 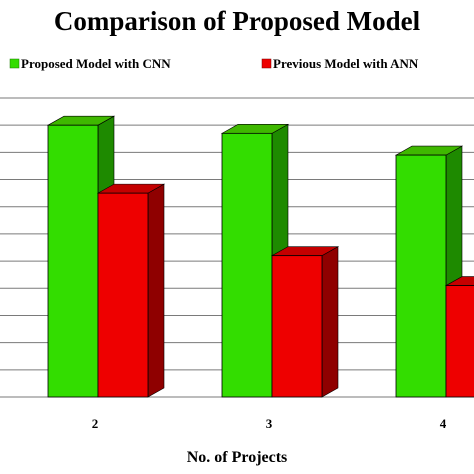 I want to click on x-tick-label: 2, so click(x=95, y=423).